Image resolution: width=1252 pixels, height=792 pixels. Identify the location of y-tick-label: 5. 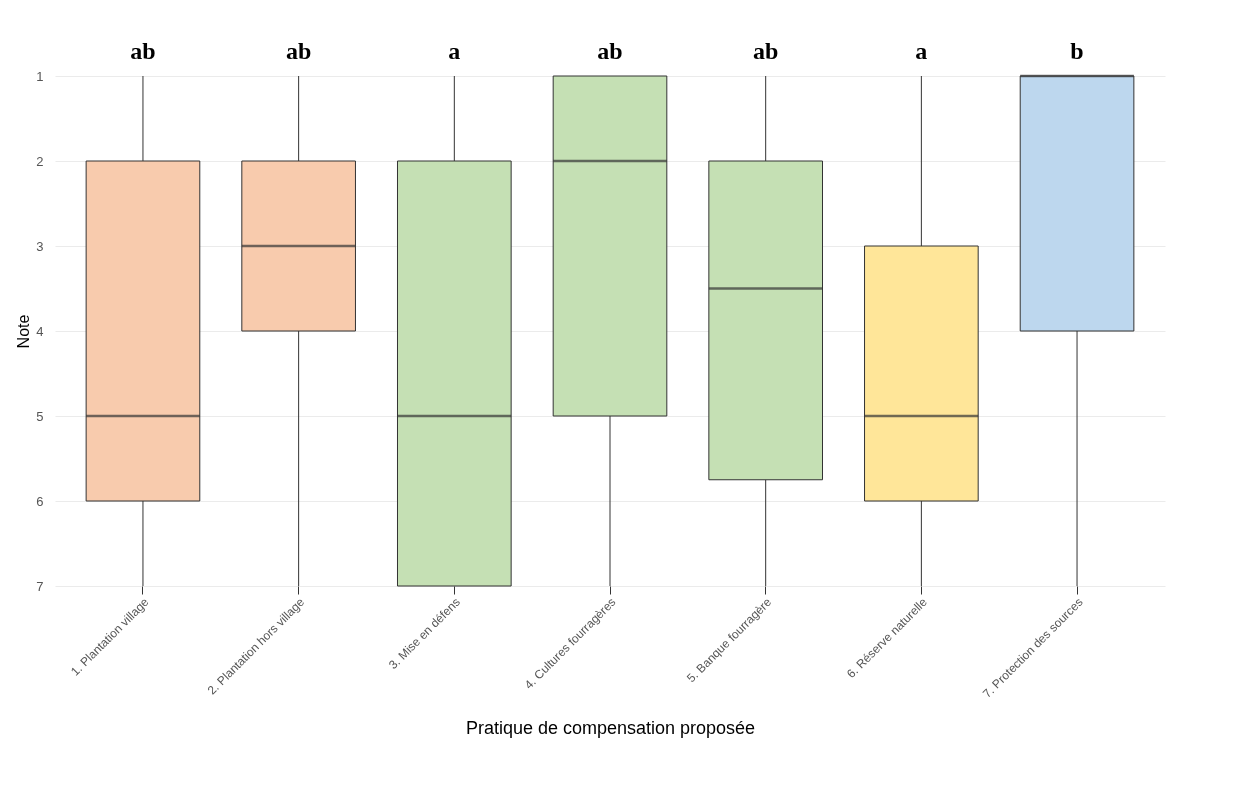
(40, 416).